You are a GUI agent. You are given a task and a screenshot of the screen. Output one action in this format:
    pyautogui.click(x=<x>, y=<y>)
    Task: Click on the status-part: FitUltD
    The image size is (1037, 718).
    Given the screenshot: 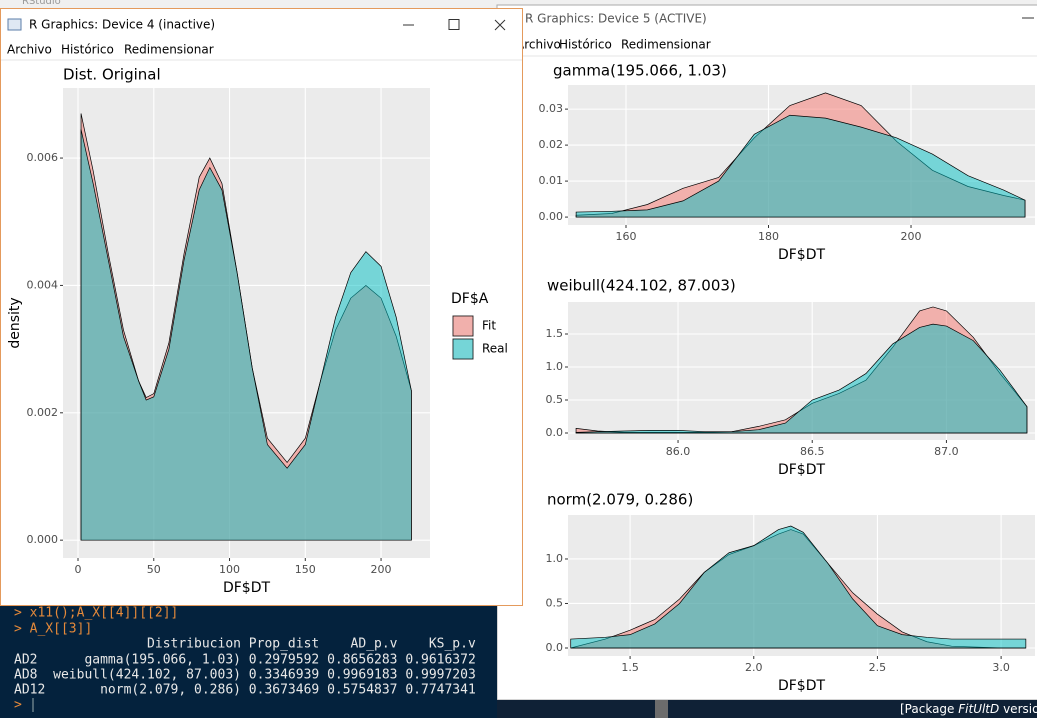 What is the action you would take?
    pyautogui.click(x=978, y=709)
    